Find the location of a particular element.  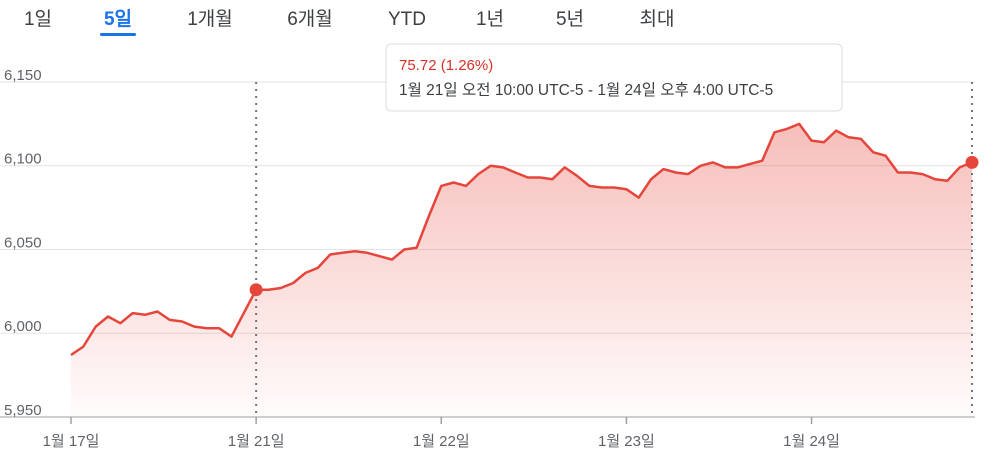

range-tab: 1개월 is located at coordinates (210, 19).